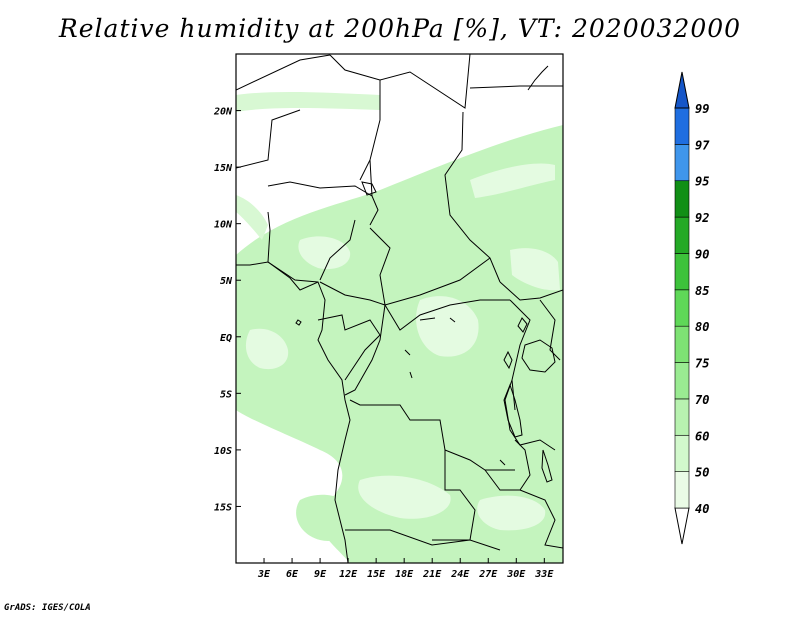 The height and width of the screenshot is (618, 800). I want to click on border-angola-zambia, so click(454, 495).